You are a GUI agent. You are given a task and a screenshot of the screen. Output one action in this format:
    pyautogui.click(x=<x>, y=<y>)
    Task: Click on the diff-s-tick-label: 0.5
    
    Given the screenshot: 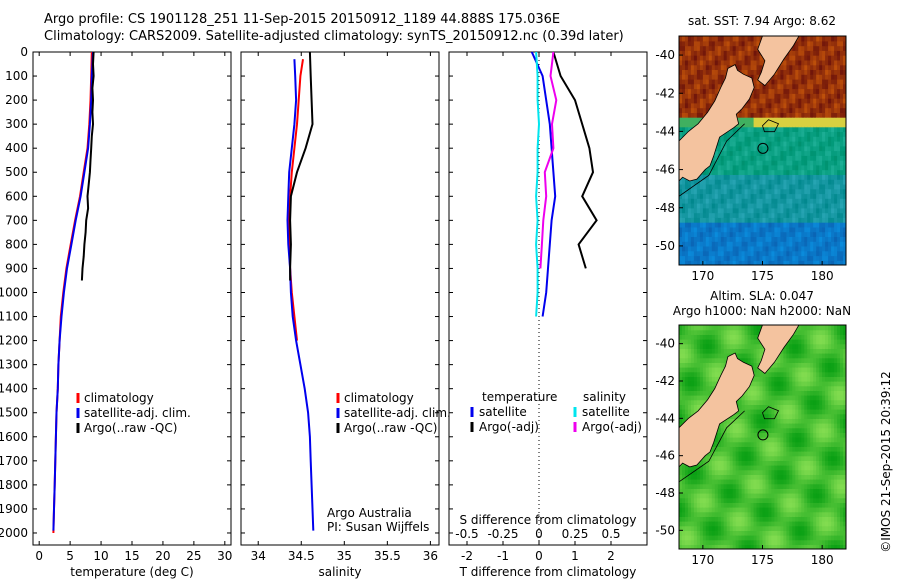 What is the action you would take?
    pyautogui.click(x=610, y=534)
    